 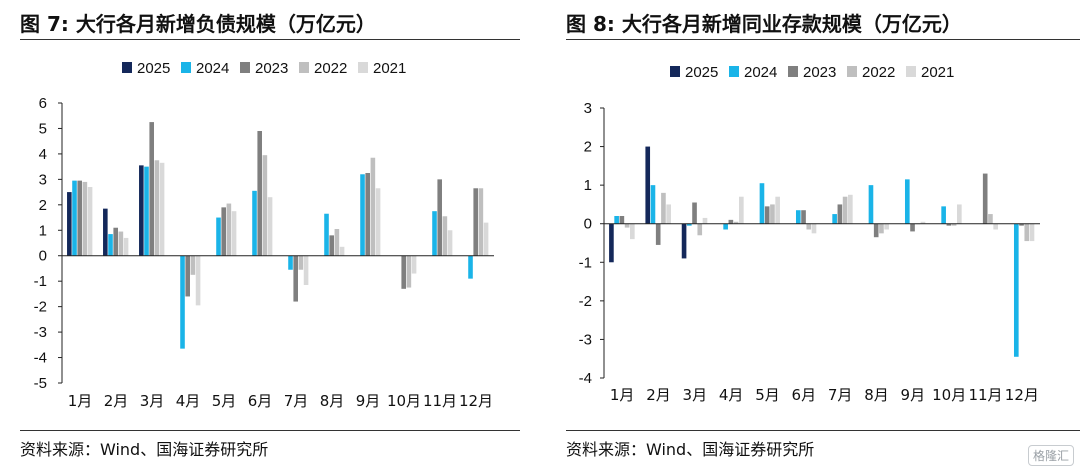 What do you see at coordinates (911, 71) in the screenshot?
I see `legend-swatch-2021` at bounding box center [911, 71].